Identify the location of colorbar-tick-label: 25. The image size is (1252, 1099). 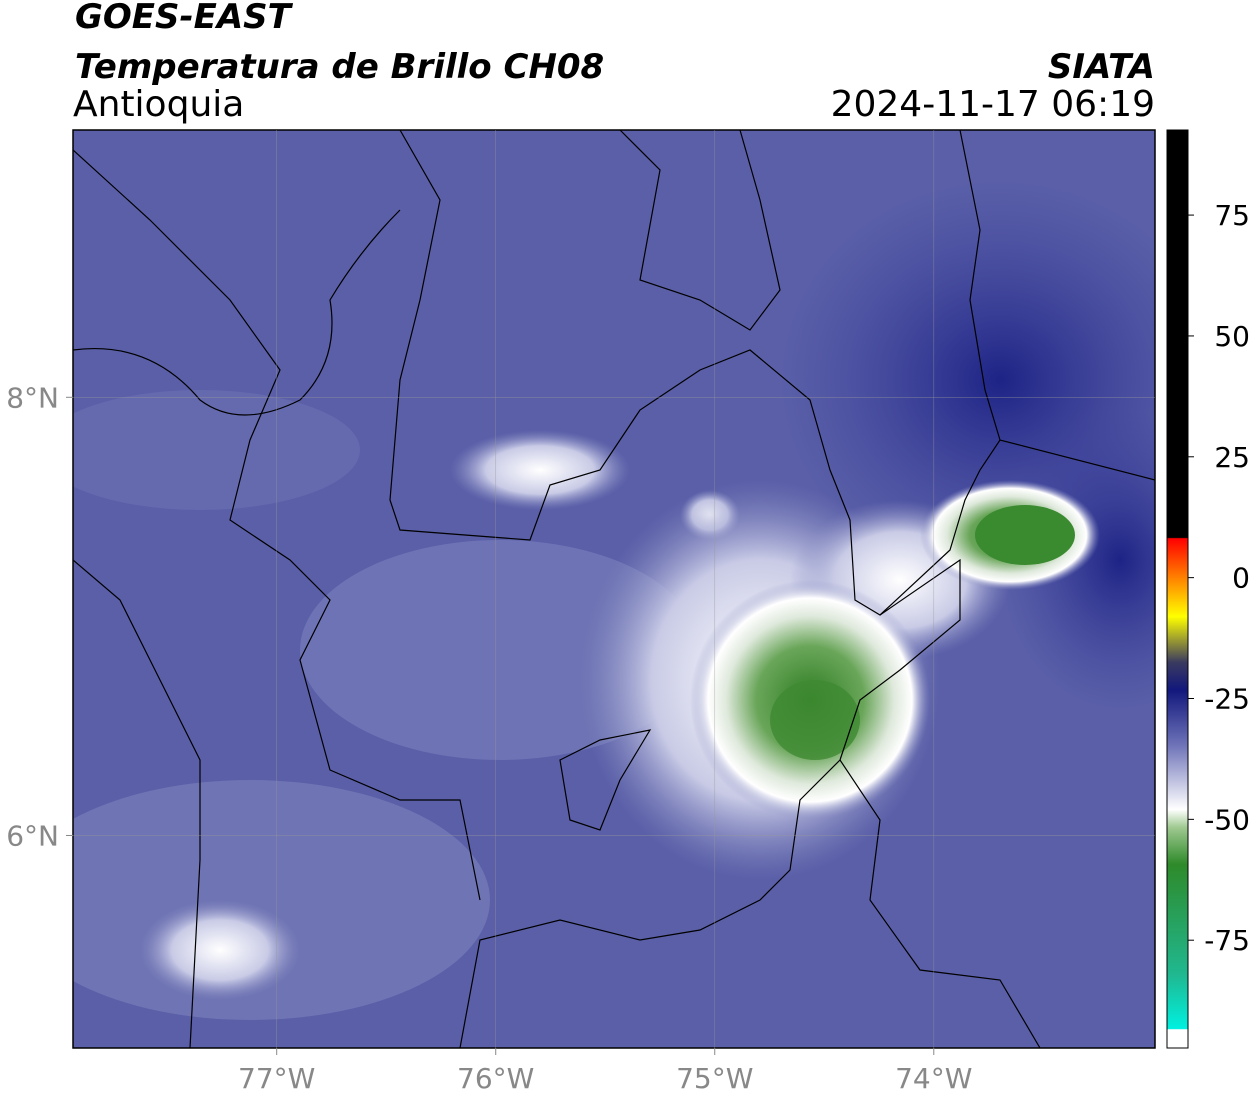
(1232, 457).